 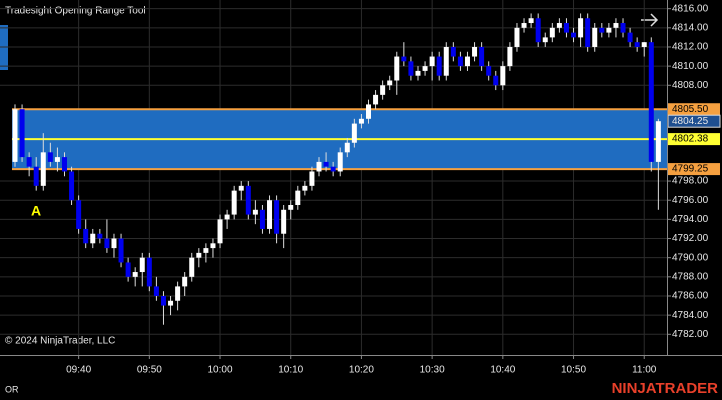 I want to click on y-tick-label: 4798.00, so click(x=690, y=181).